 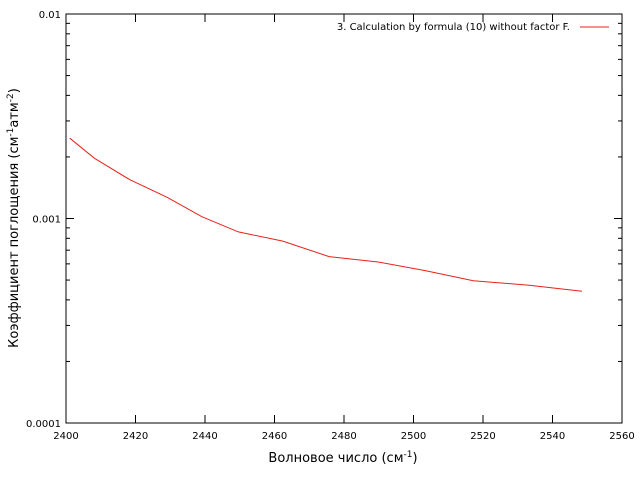 I want to click on y-tick-label: 0.001, so click(x=46, y=220).